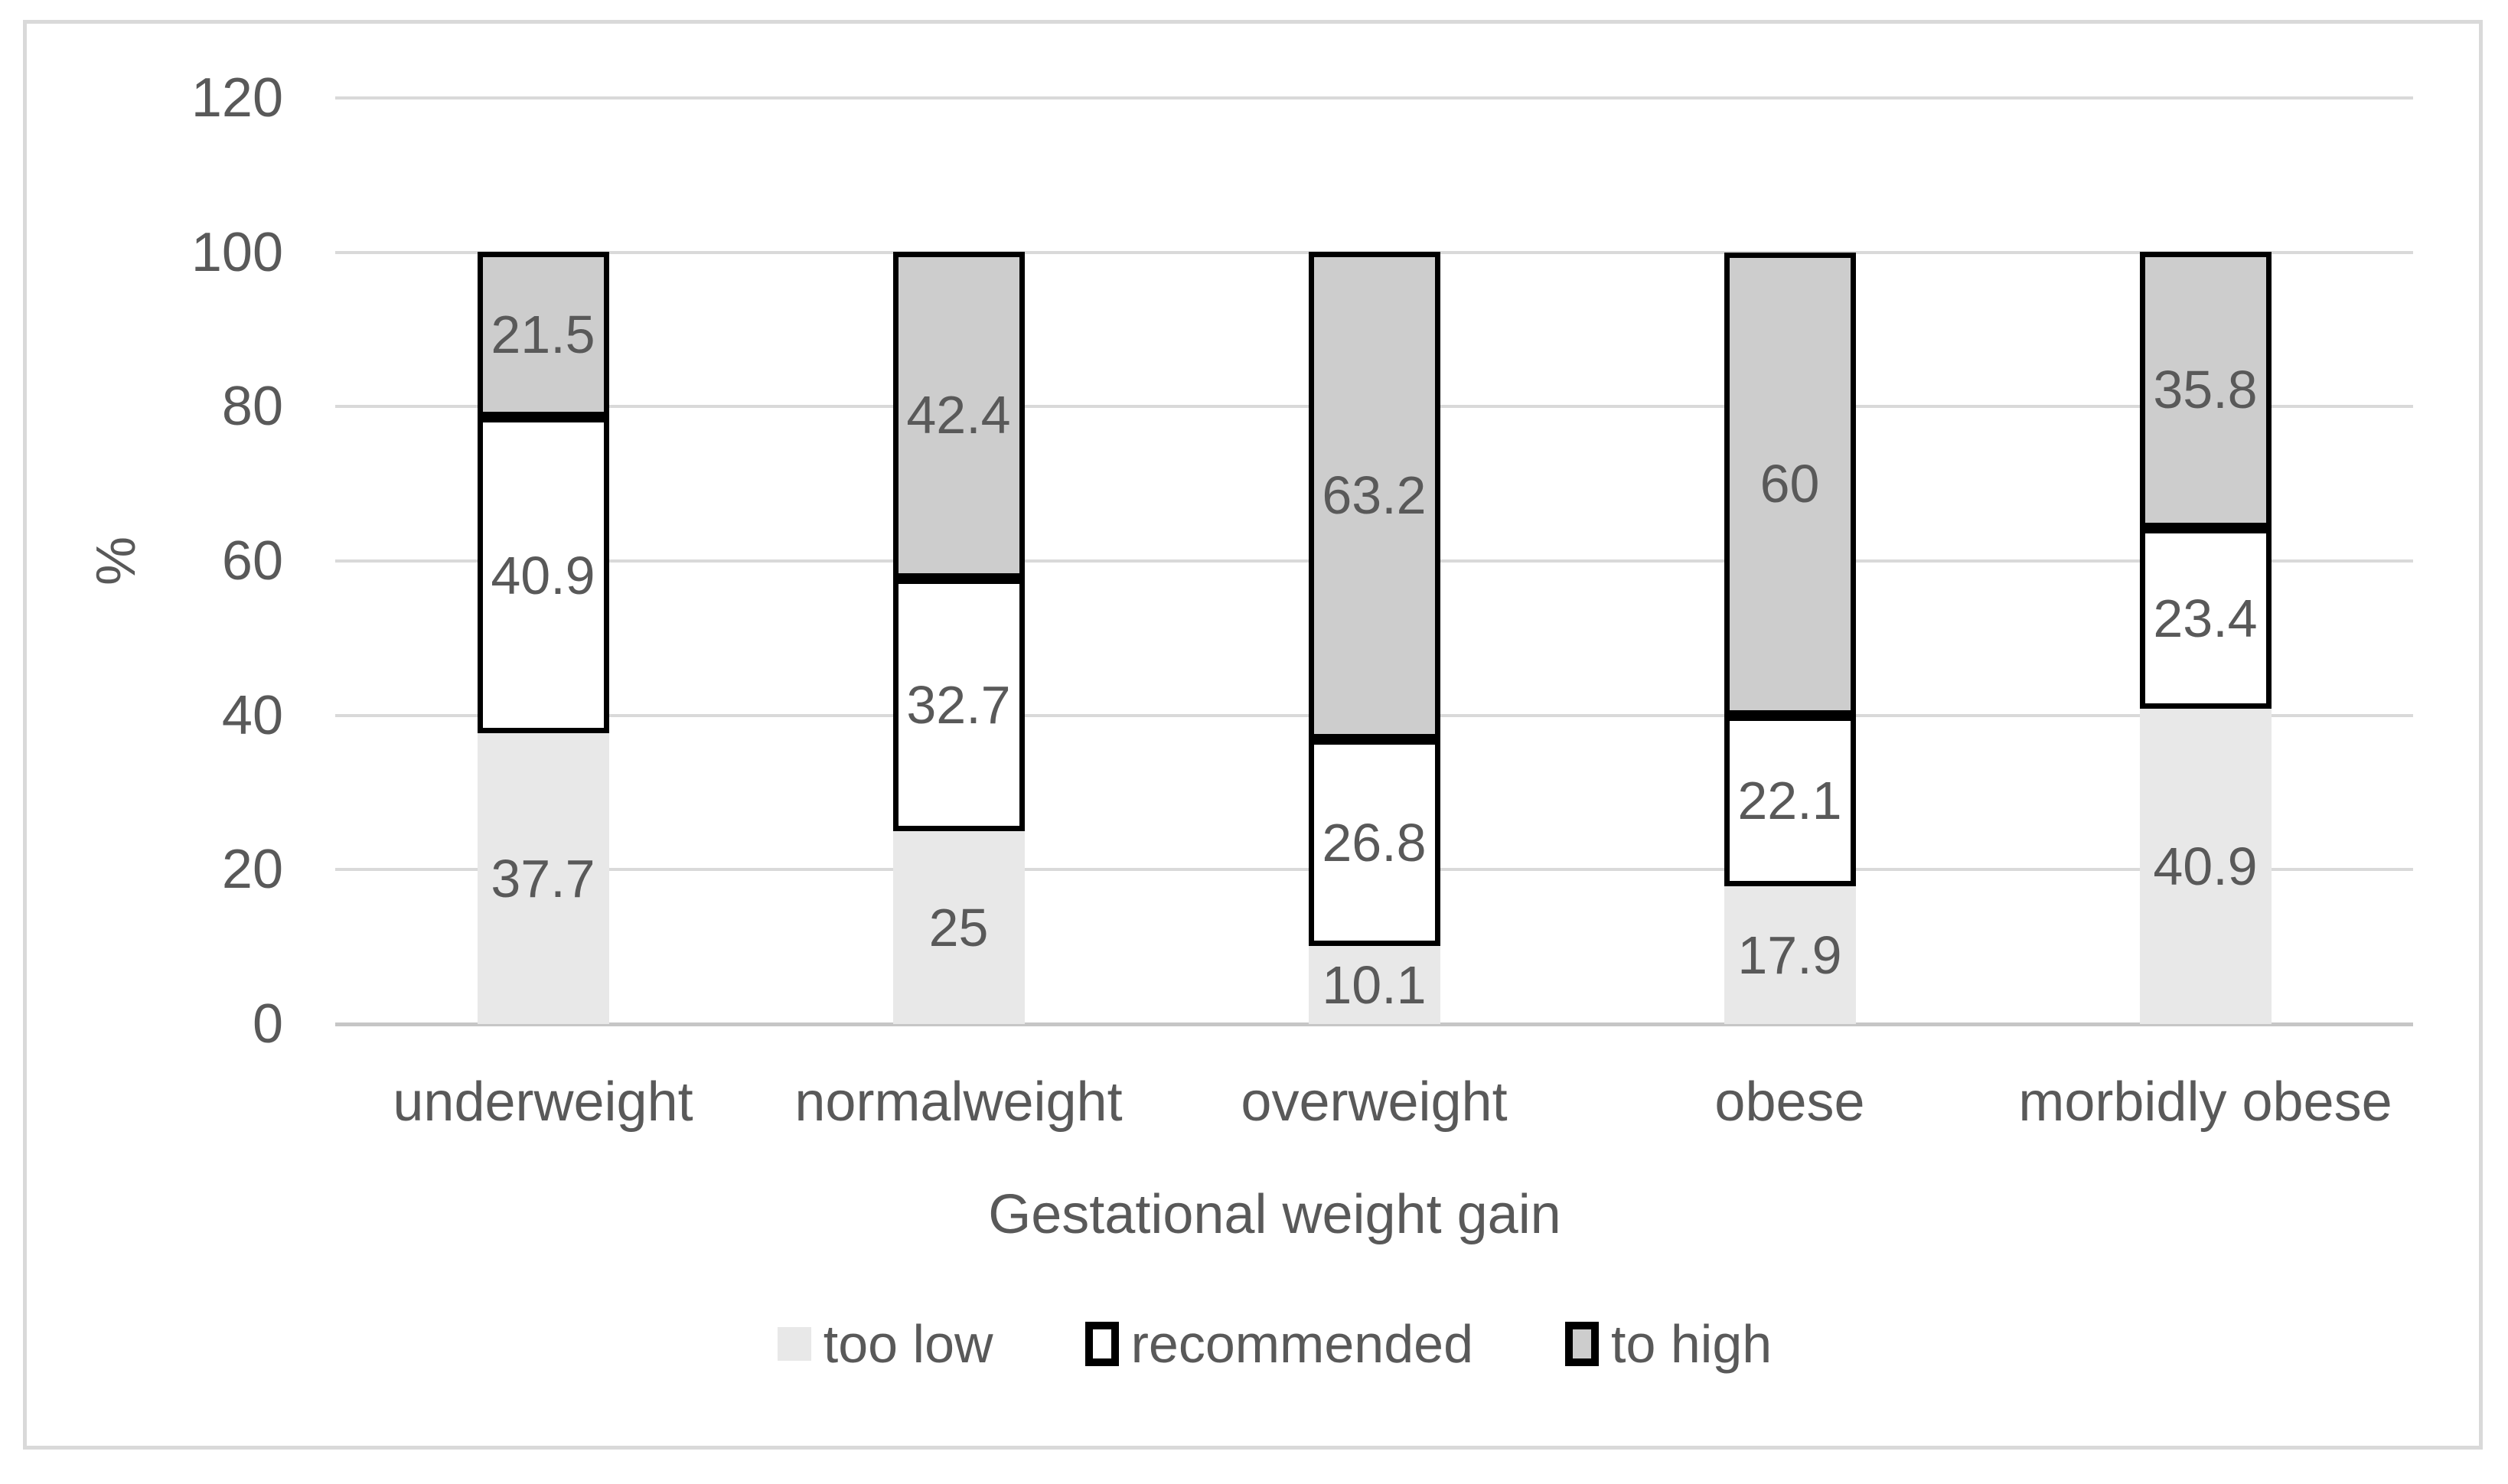 This screenshot has width=2508, height=1484. I want to click on y-tick-label-80: 80, so click(252, 407).